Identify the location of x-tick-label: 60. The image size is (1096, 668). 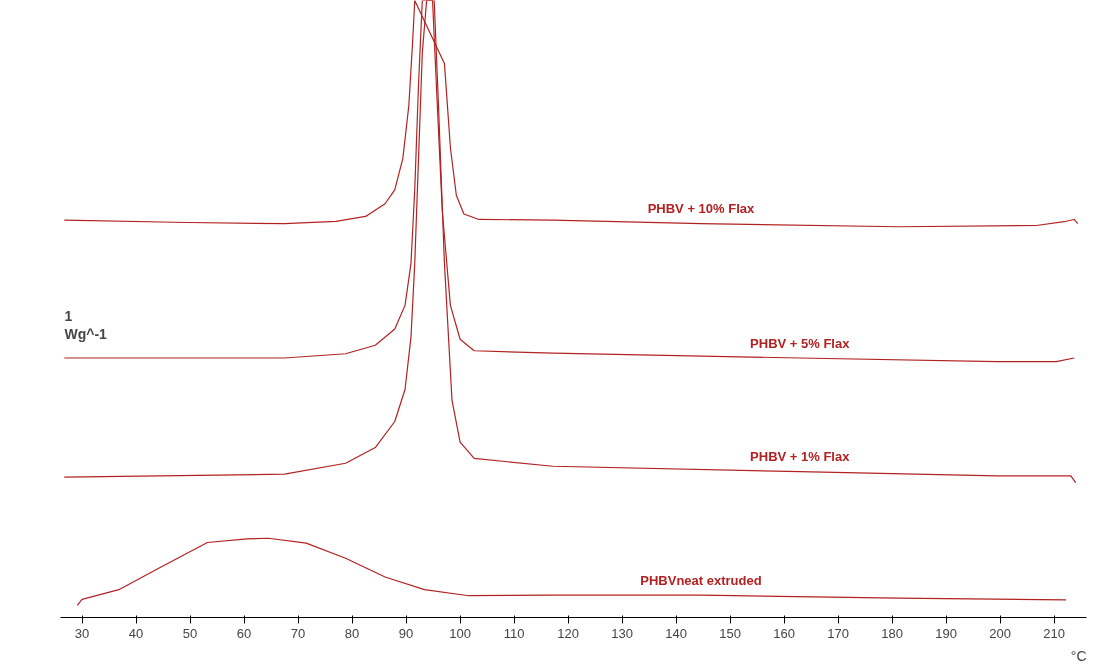
(244, 633).